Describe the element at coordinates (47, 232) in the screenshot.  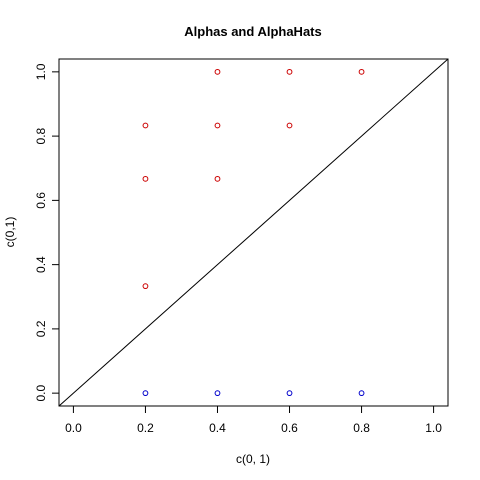
I see `y-axis: 0.0 0.2 0.4 0.6 0.8 1.0` at that location.